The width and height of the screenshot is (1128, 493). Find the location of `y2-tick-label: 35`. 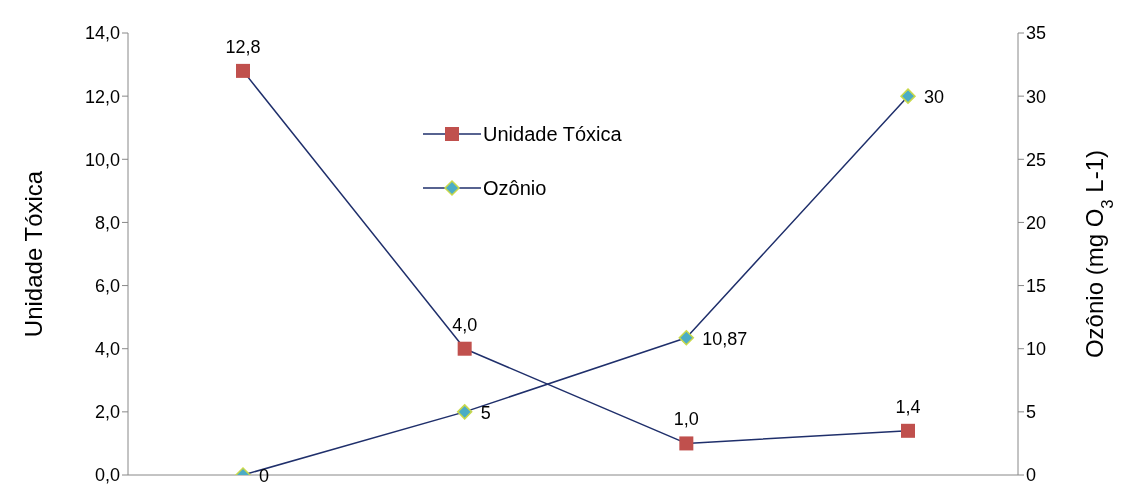

y2-tick-label: 35 is located at coordinates (1036, 33).